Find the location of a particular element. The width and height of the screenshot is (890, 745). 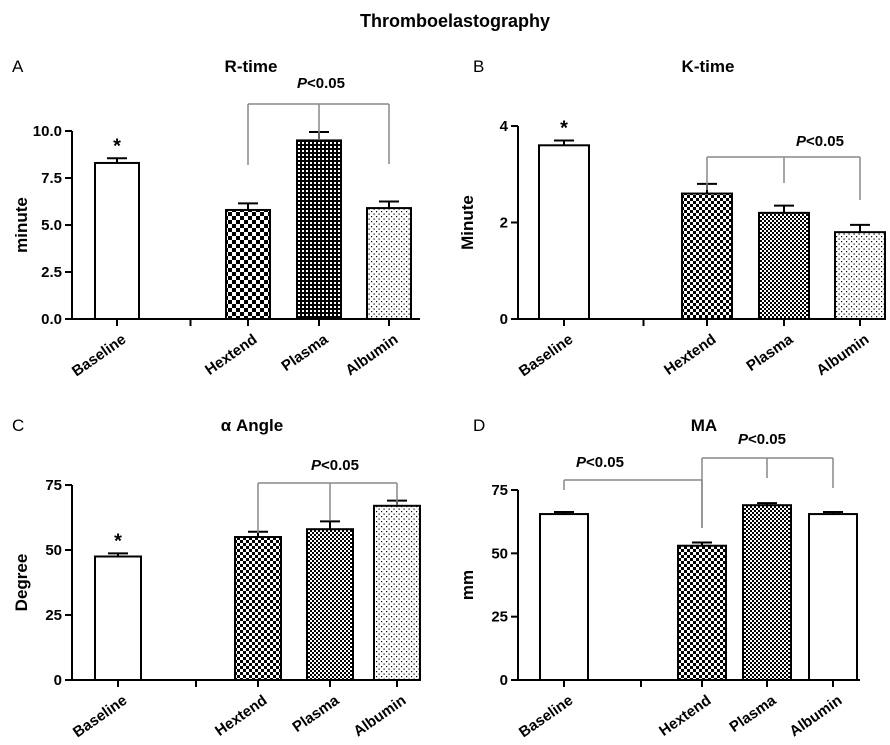

y-axis-label: Minute is located at coordinates (467, 222).